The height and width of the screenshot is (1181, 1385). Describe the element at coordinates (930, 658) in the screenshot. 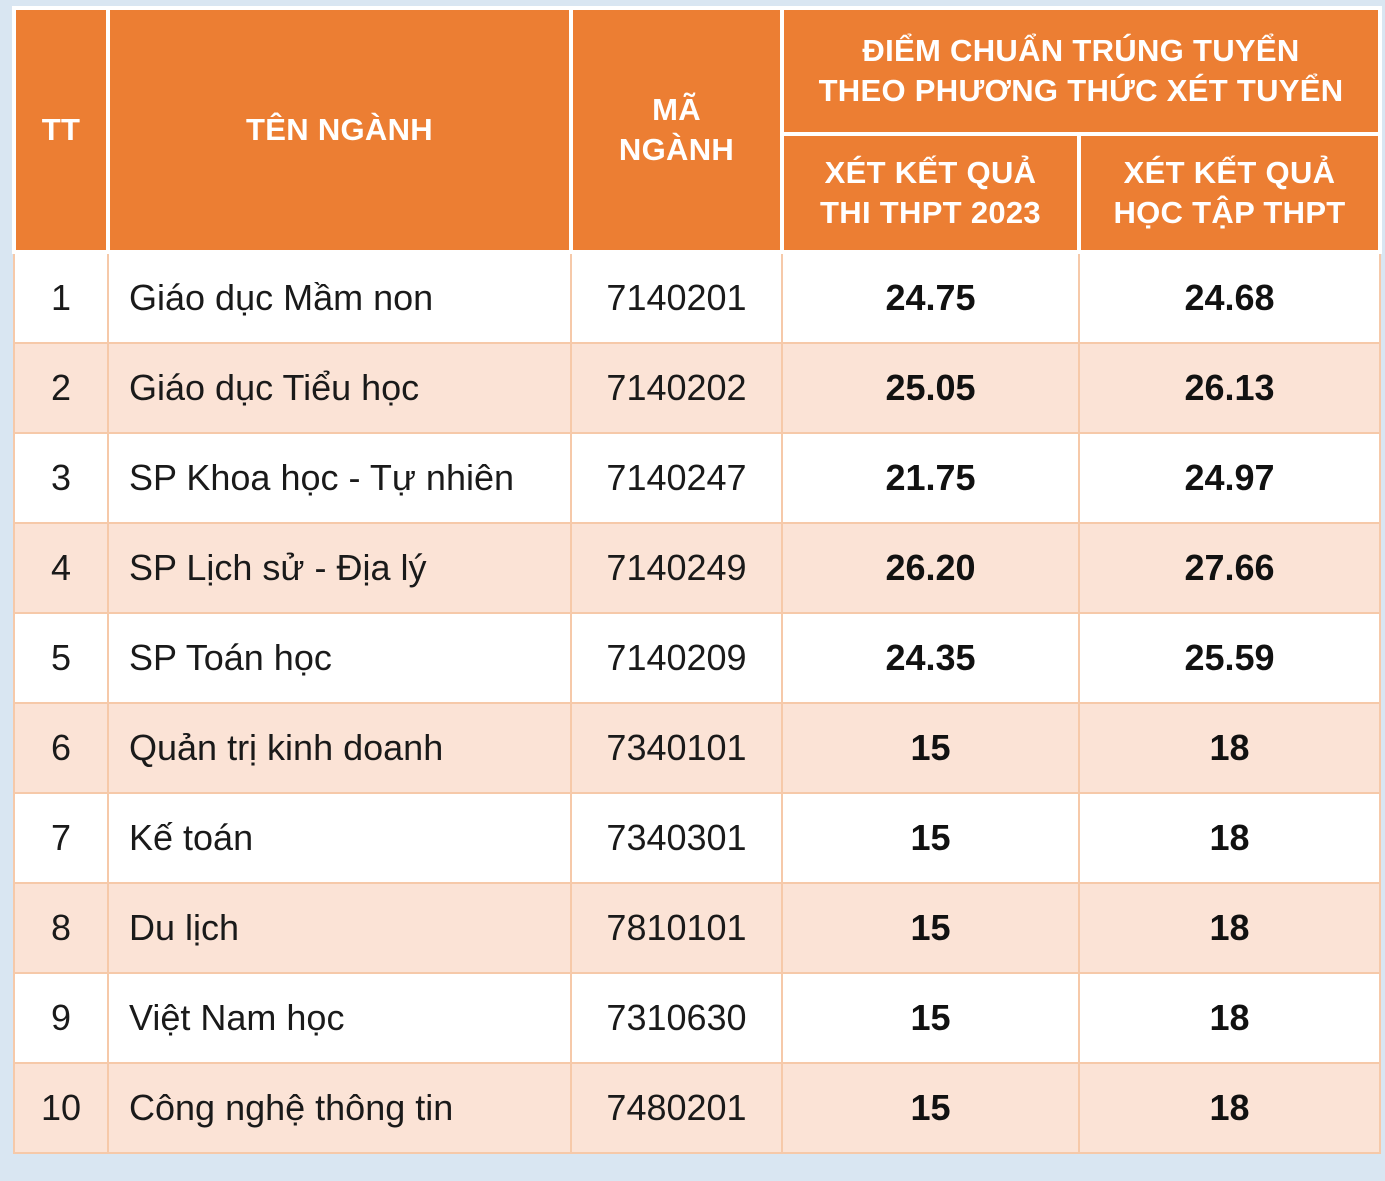

I see `row-exam-score: 24.35` at that location.